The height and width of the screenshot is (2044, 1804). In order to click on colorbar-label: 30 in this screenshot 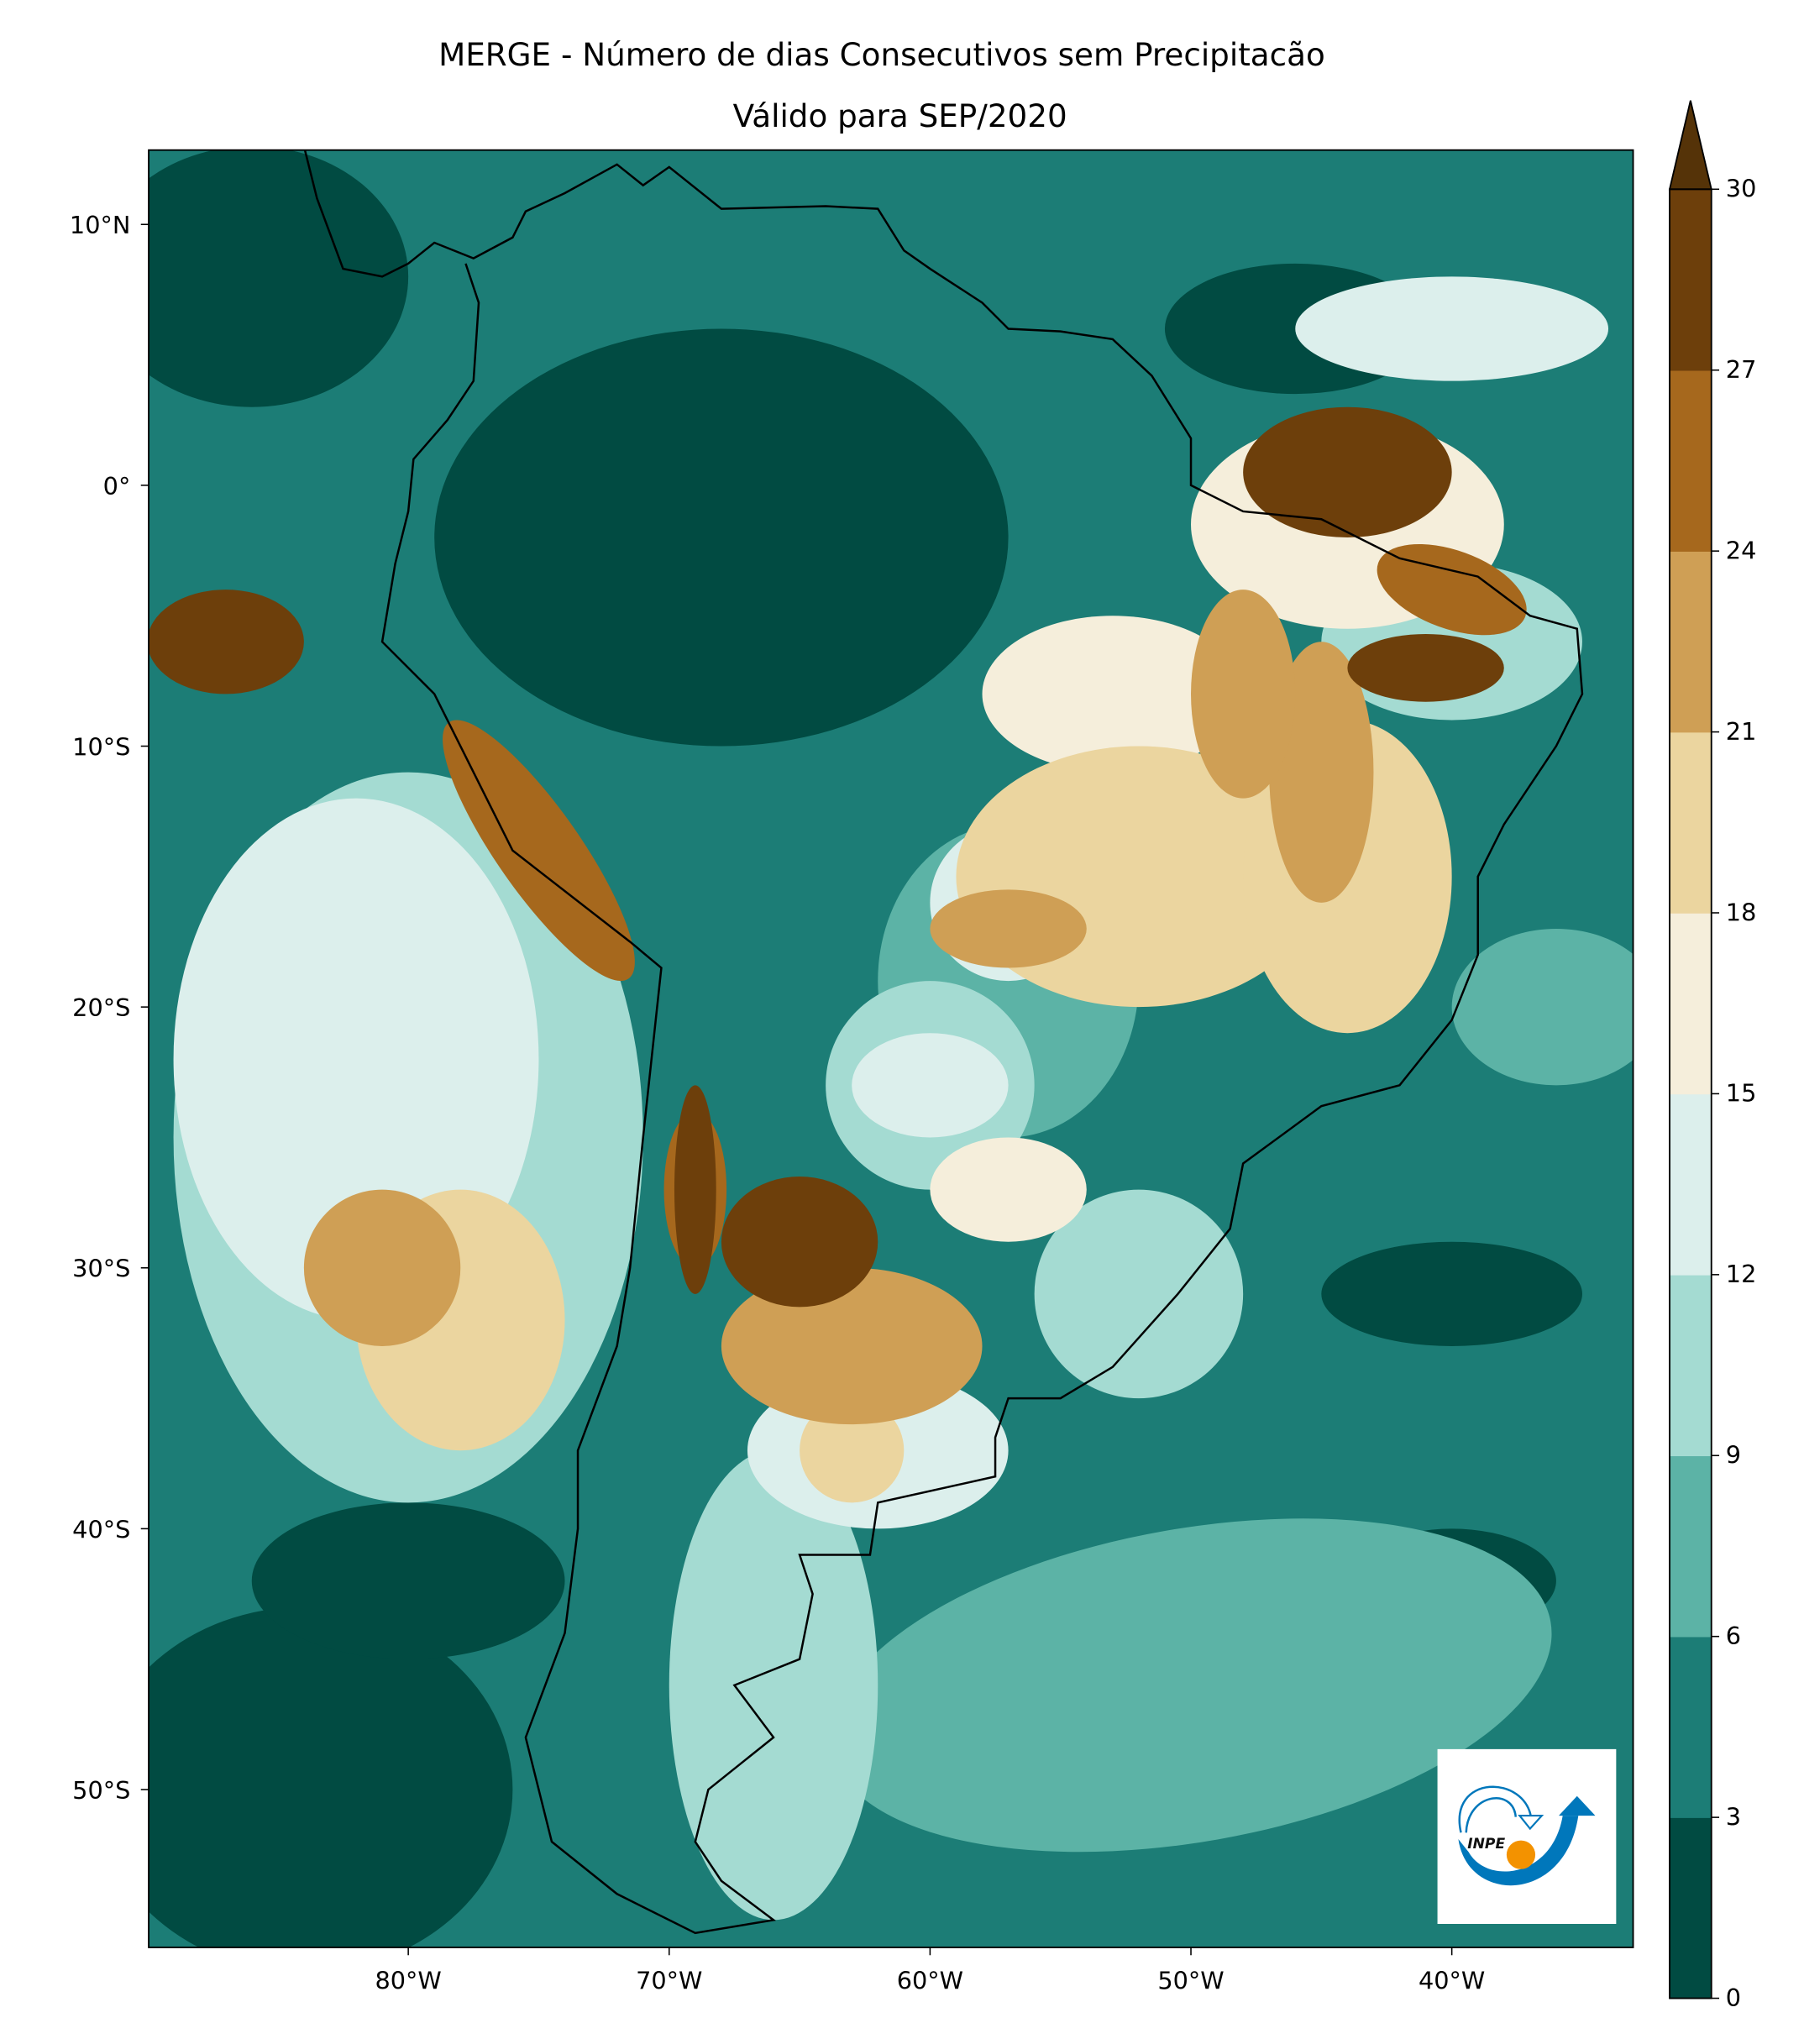, I will do `click(1741, 189)`.